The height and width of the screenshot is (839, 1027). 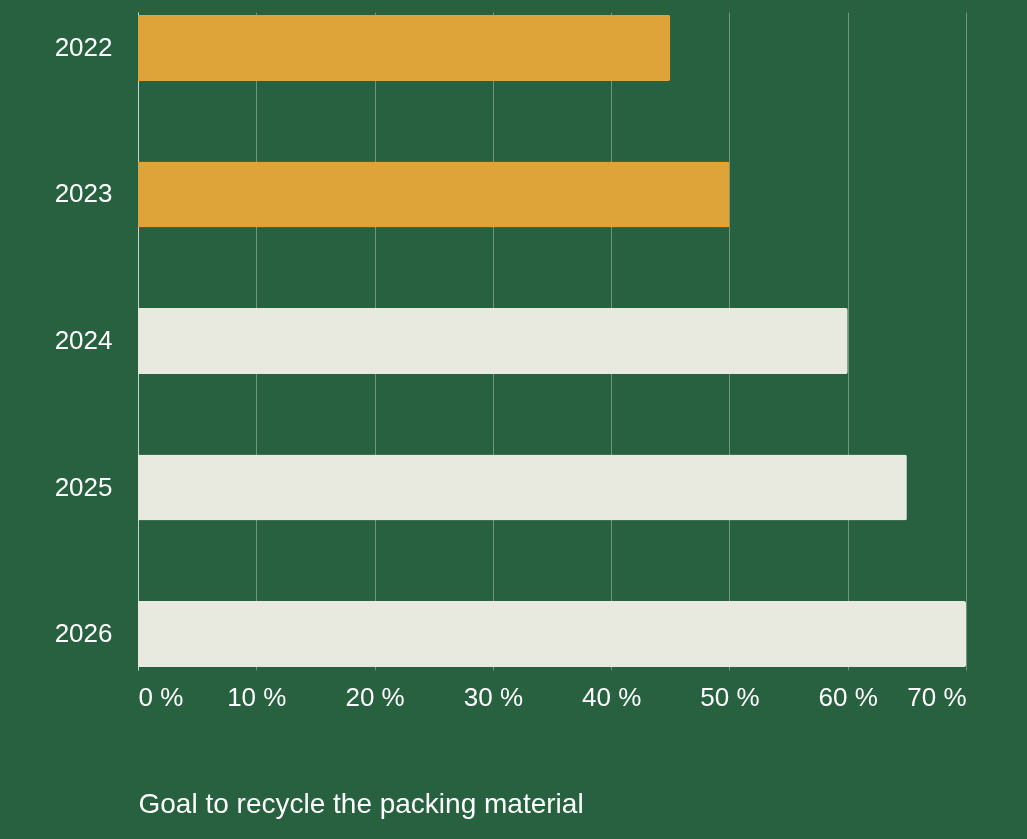 I want to click on x-tick-label: 50 %, so click(x=730, y=696).